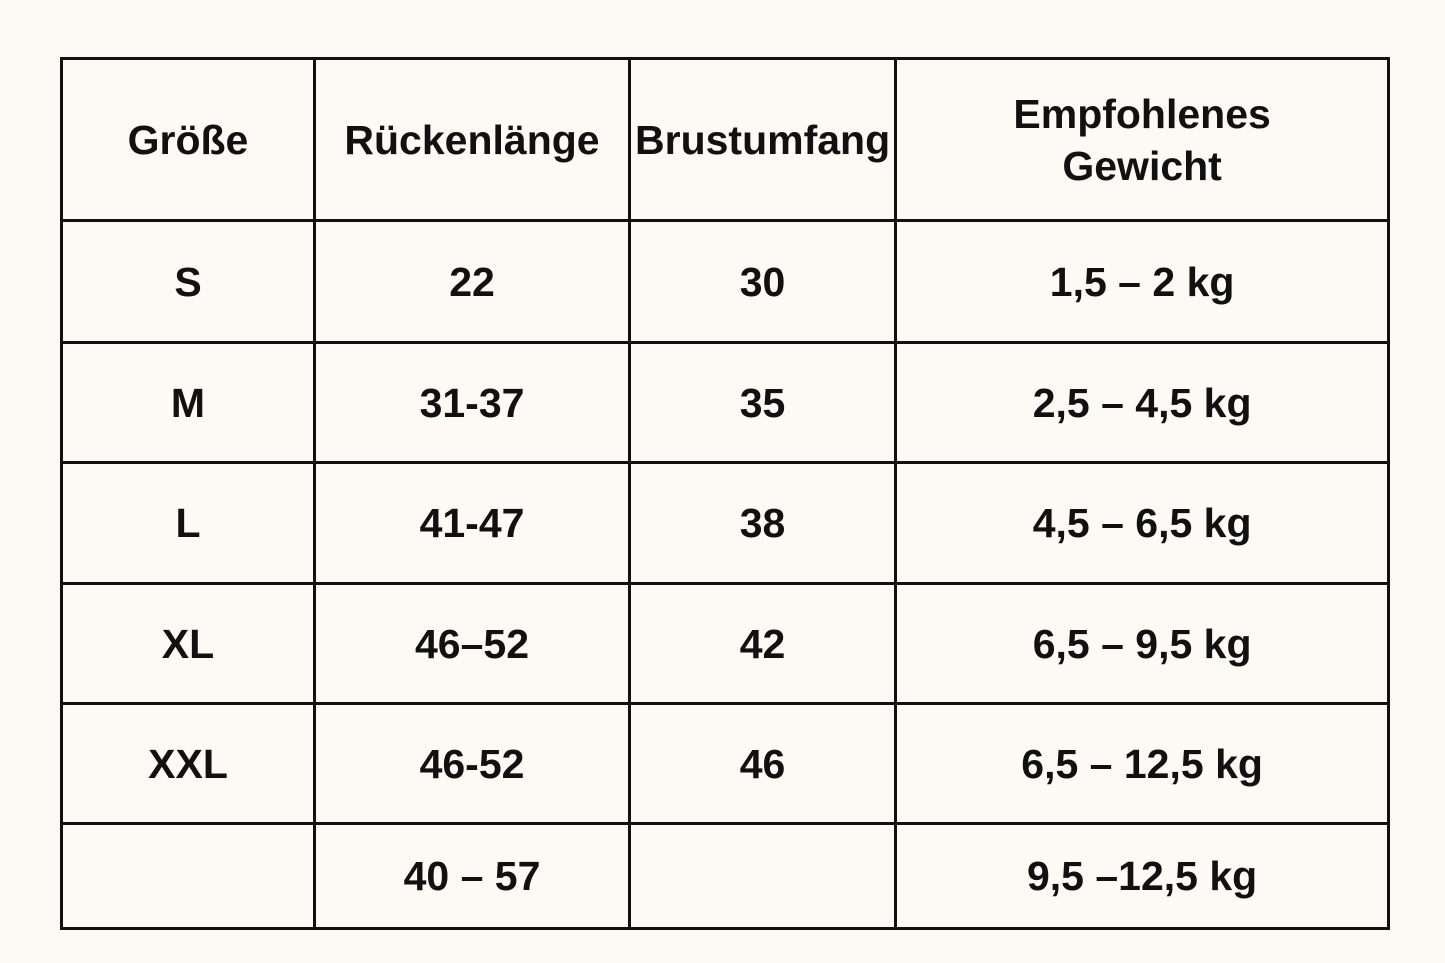  Describe the element at coordinates (1142, 523) in the screenshot. I see `table-cell: 4,5 – 6,5 kg` at that location.